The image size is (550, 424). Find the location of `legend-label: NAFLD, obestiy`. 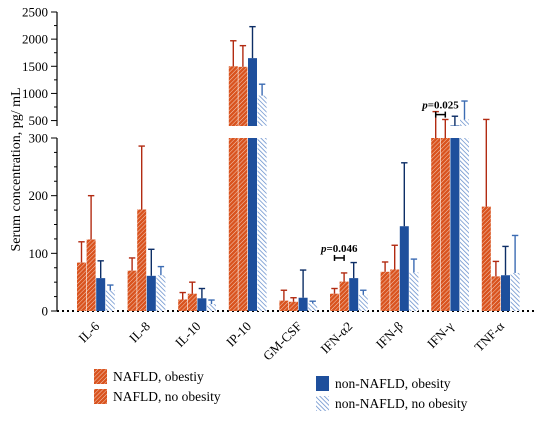

legend-label: NAFLD, obestiy is located at coordinates (158, 376).